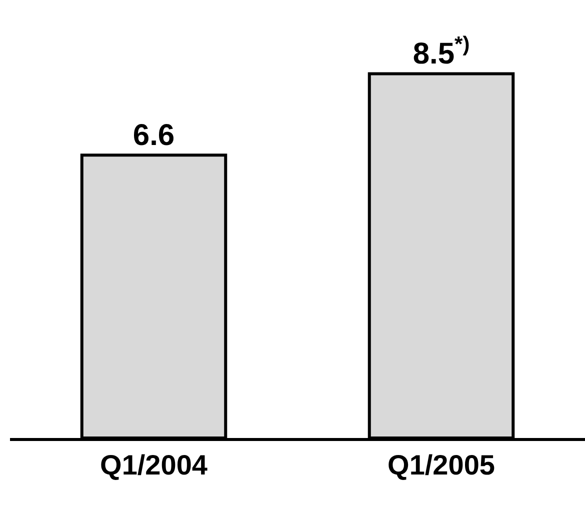 The image size is (585, 506). What do you see at coordinates (441, 52) in the screenshot?
I see `data-label: 8.5$^{*)}$` at bounding box center [441, 52].